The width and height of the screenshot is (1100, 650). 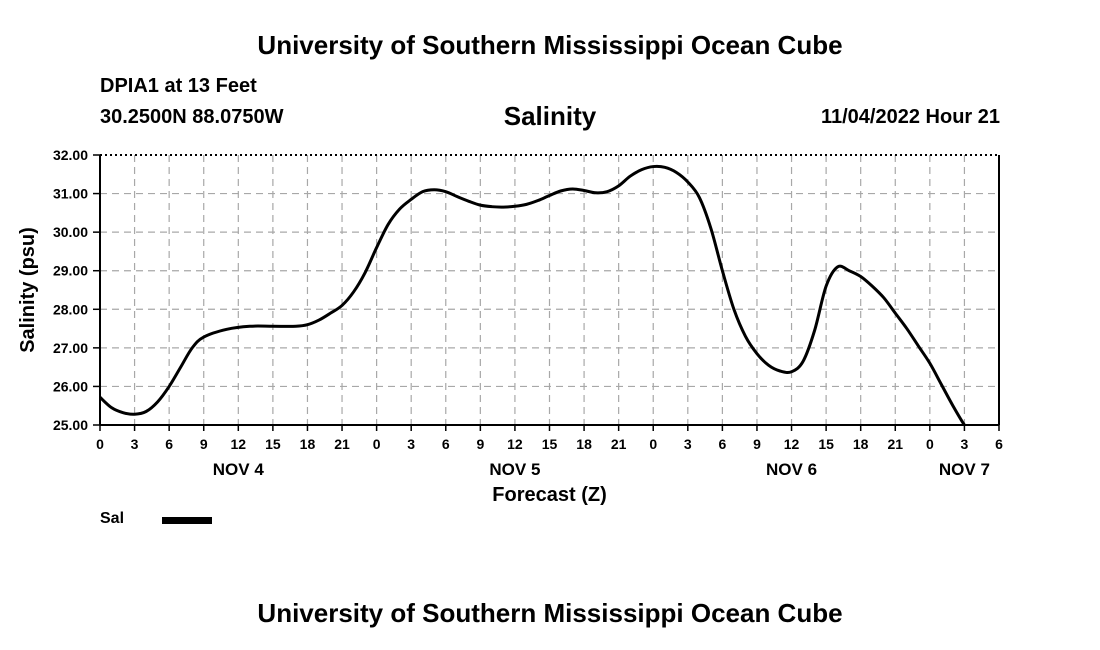 I want to click on y-tick-label: 29.00, so click(x=70, y=271).